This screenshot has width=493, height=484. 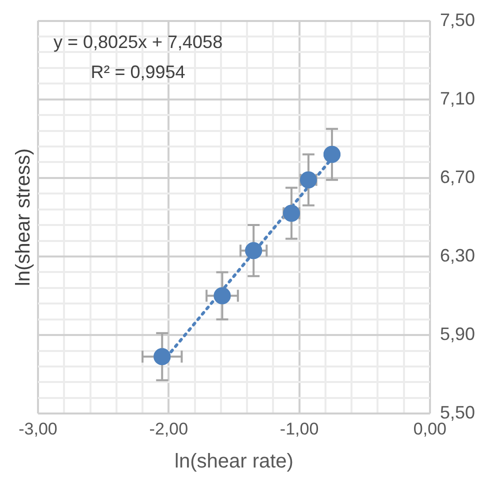 What do you see at coordinates (168, 428) in the screenshot?
I see `x-tick-label: -2,00` at bounding box center [168, 428].